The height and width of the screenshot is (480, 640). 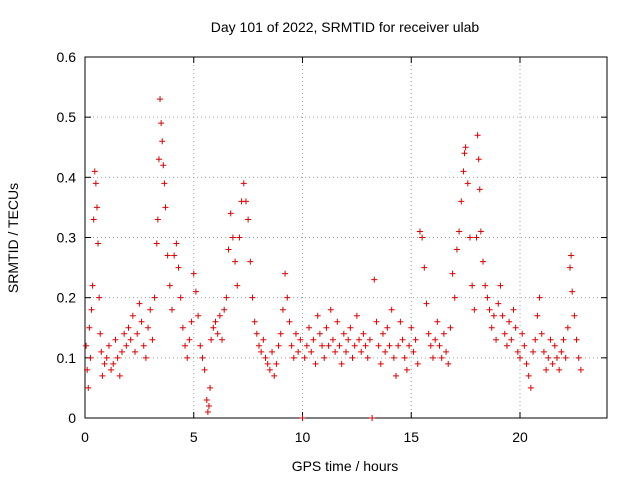 What do you see at coordinates (303, 437) in the screenshot?
I see `x-tick-label: 10` at bounding box center [303, 437].